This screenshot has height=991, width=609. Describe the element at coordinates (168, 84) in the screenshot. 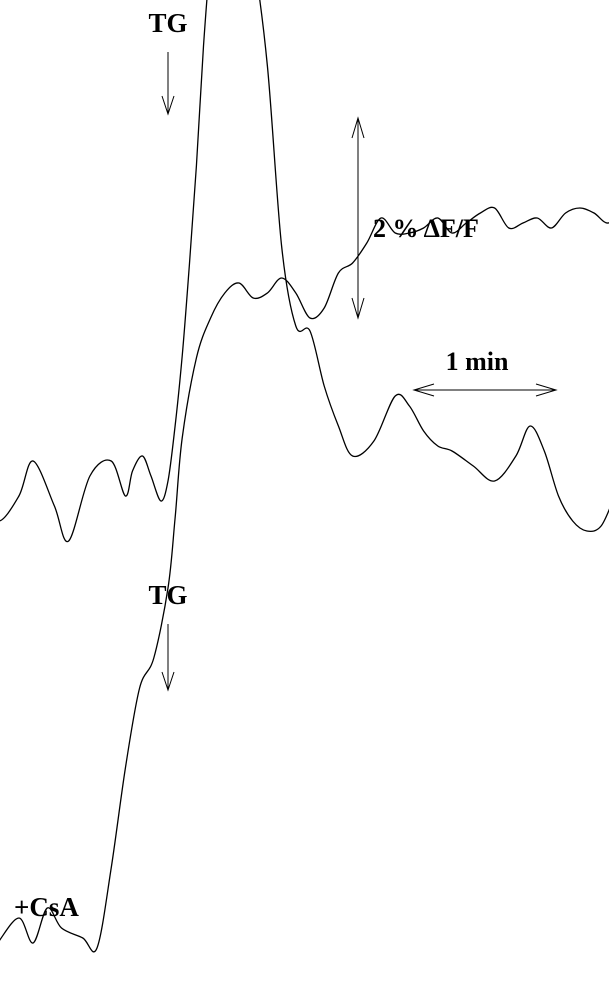

I see `tg-arrow-control-icon` at that location.